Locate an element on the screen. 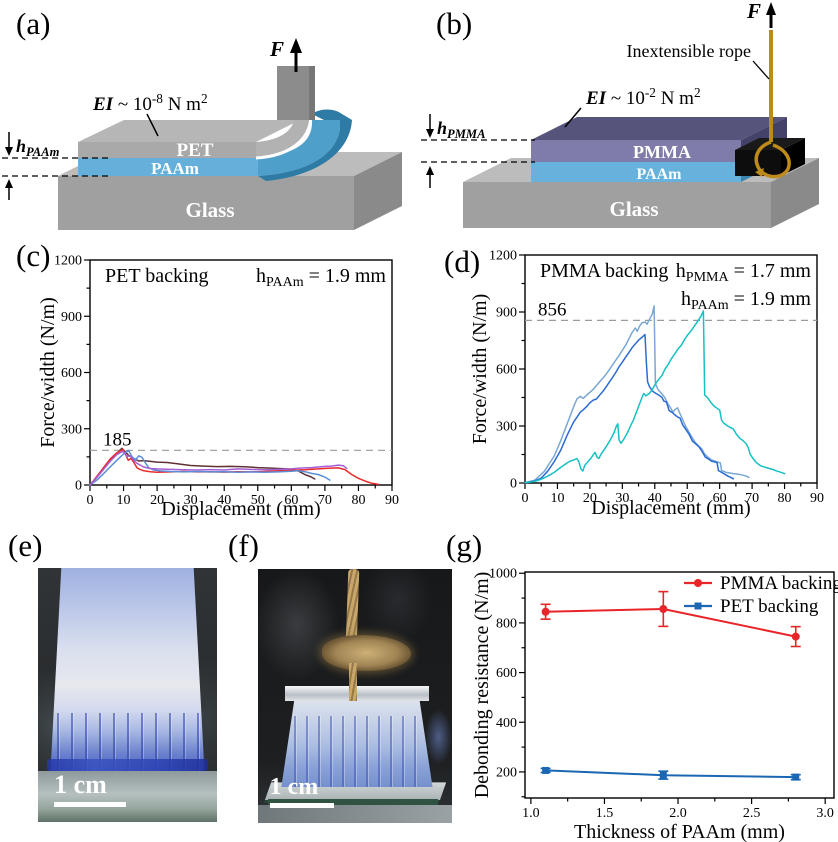  svg-text: 1.0 is located at coordinates (531, 813).